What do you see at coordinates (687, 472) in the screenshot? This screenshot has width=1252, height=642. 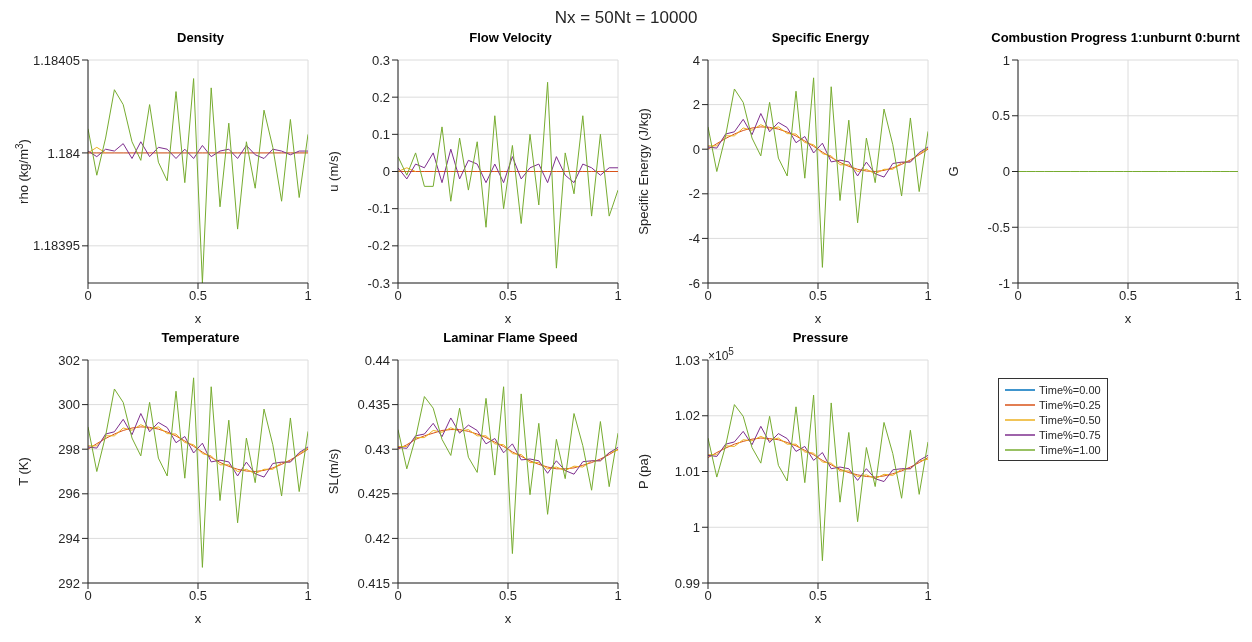 I see `y-tick-label: 1.01` at bounding box center [687, 472].